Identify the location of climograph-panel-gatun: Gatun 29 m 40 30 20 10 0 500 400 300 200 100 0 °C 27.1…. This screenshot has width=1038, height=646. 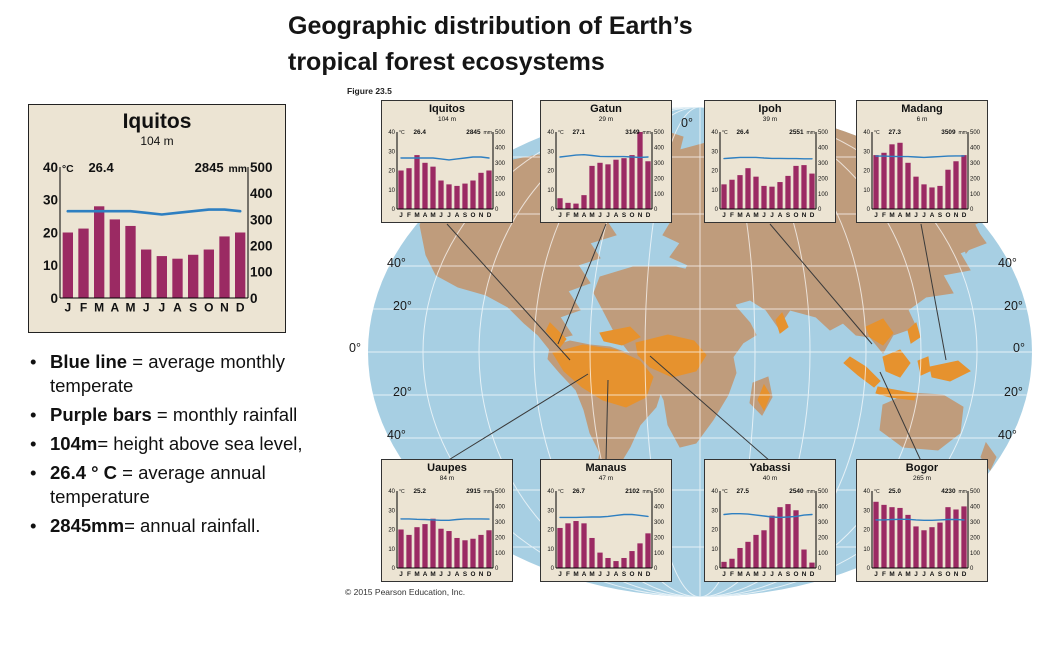
(606, 161).